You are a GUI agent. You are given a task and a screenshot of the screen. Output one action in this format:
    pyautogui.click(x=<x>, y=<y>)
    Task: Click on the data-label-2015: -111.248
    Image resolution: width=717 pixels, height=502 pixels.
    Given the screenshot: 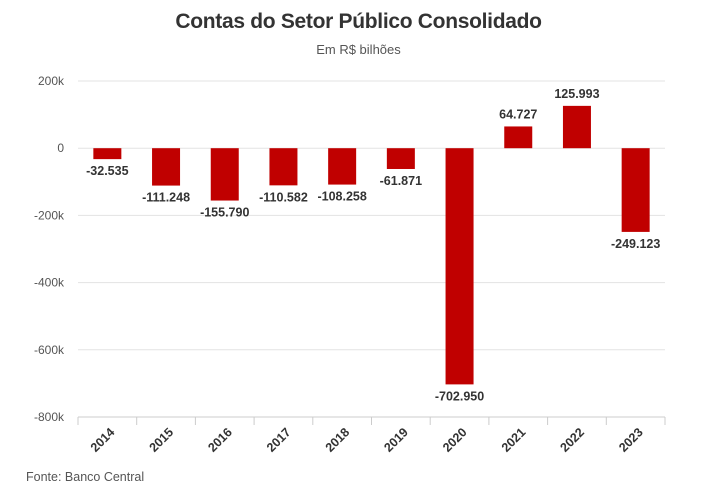 What is the action you would take?
    pyautogui.click(x=166, y=198)
    